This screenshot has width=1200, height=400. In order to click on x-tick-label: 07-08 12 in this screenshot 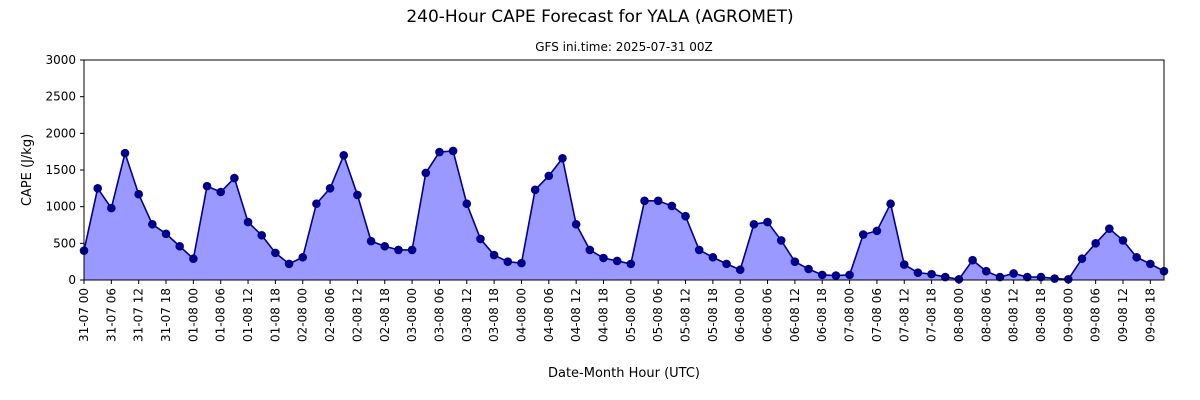, I will do `click(904, 315)`.